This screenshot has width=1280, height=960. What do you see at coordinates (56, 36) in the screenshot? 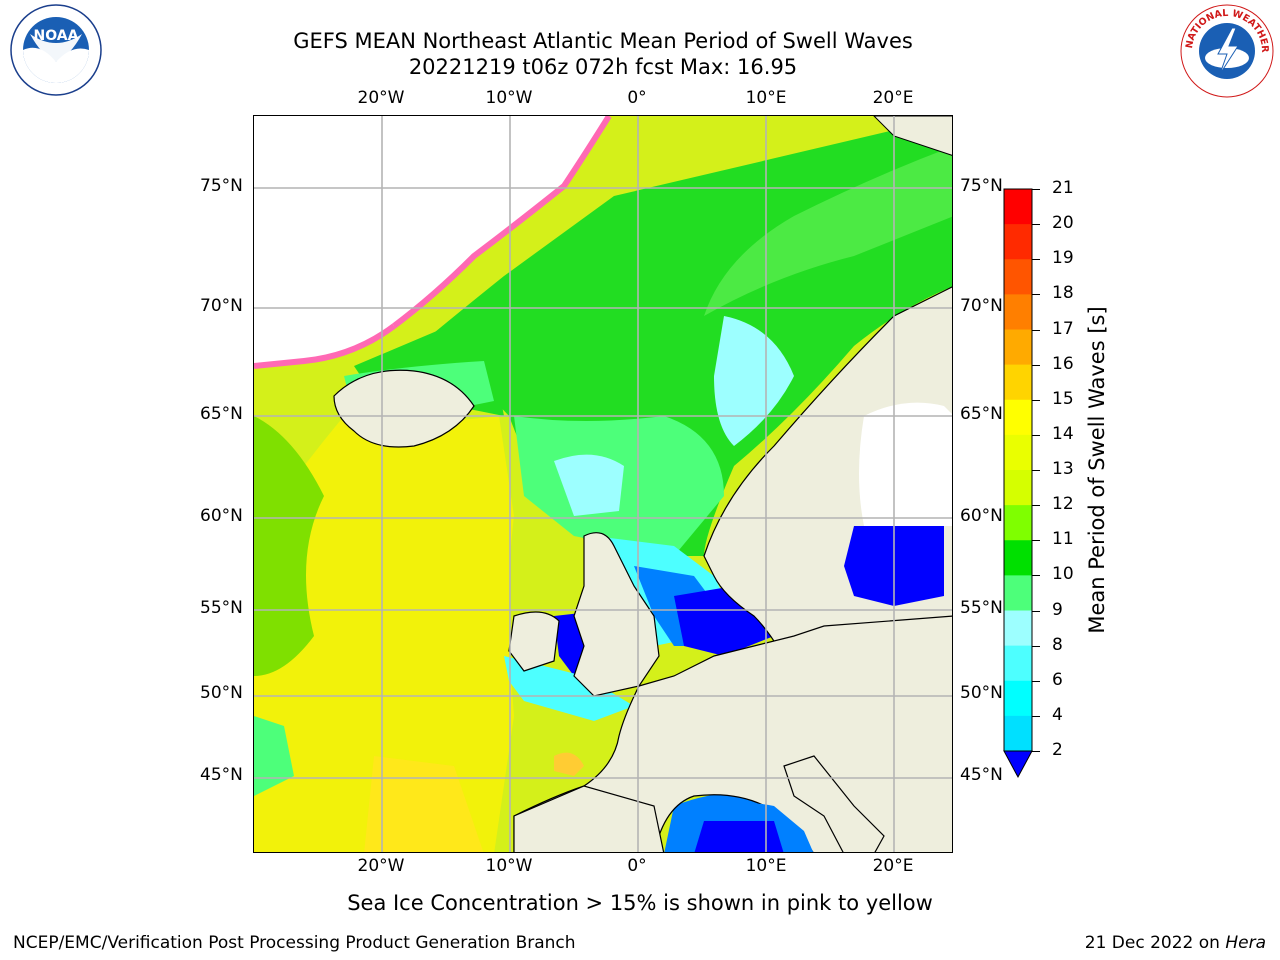
I see `noaa-logo-text: NOAA` at bounding box center [56, 36].